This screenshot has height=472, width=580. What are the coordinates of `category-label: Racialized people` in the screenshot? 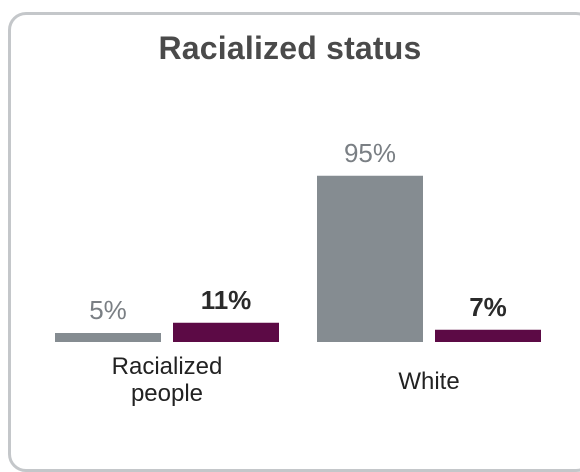 It's located at (167, 380).